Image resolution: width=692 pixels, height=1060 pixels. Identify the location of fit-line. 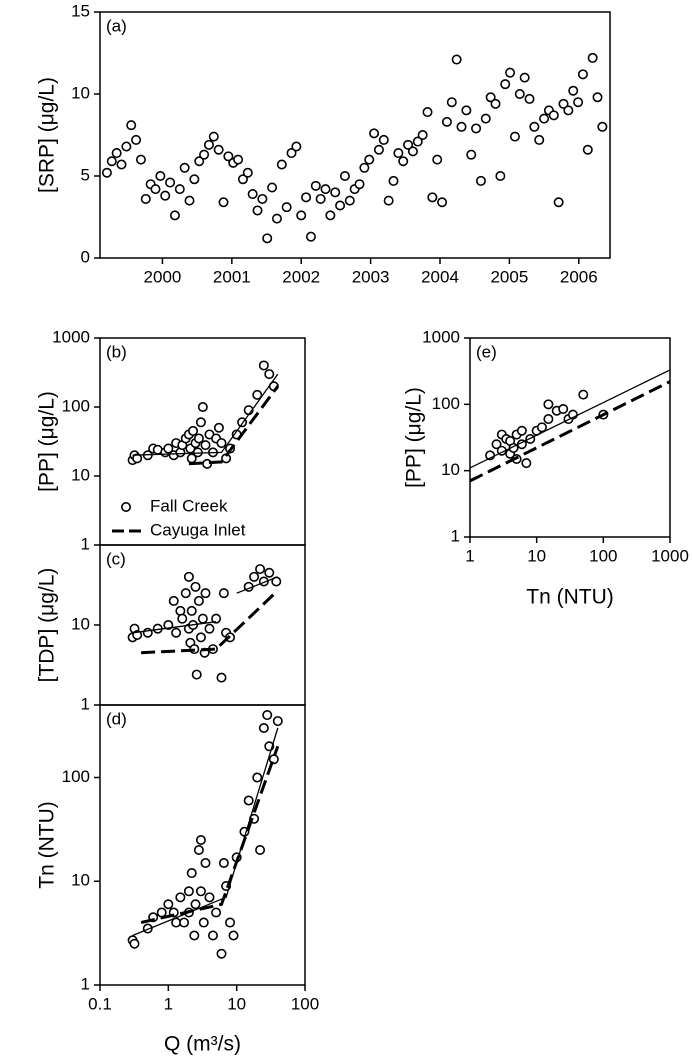
(205, 414).